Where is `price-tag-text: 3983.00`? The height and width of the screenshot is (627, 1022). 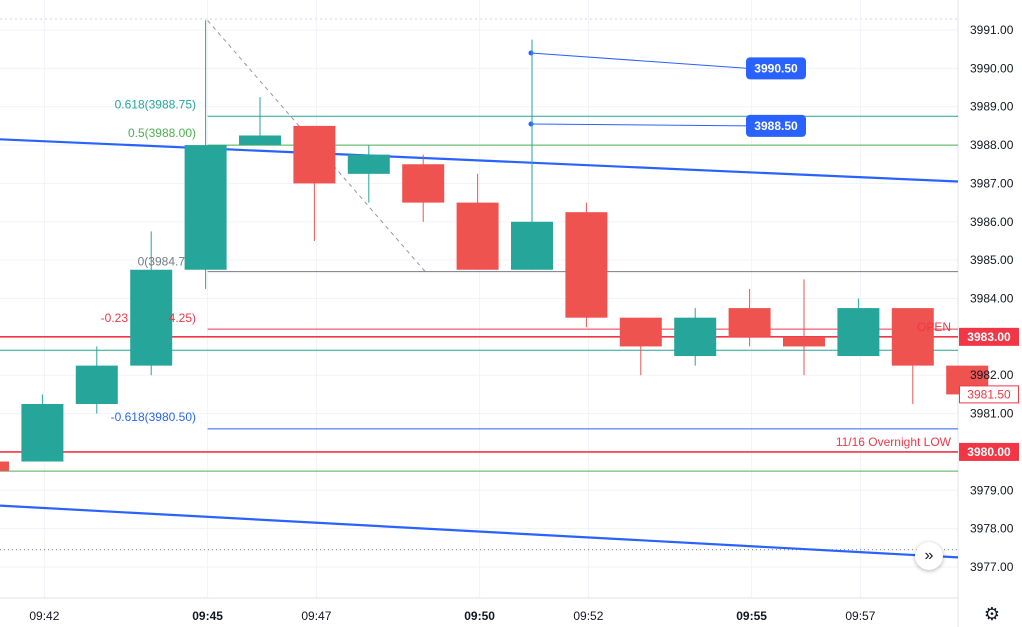 price-tag-text: 3983.00 is located at coordinates (989, 337).